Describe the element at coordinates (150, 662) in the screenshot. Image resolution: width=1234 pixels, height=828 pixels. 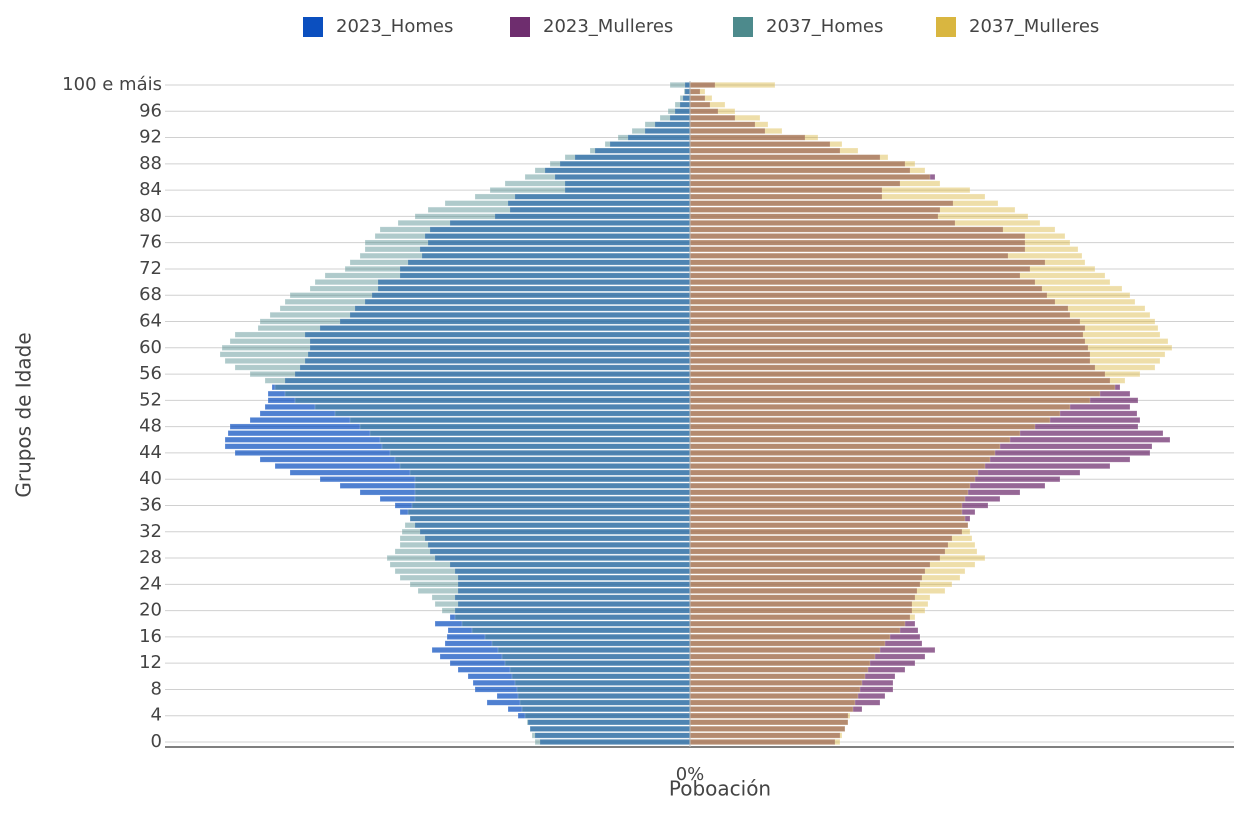
I see `y-tick-label: 12` at that location.